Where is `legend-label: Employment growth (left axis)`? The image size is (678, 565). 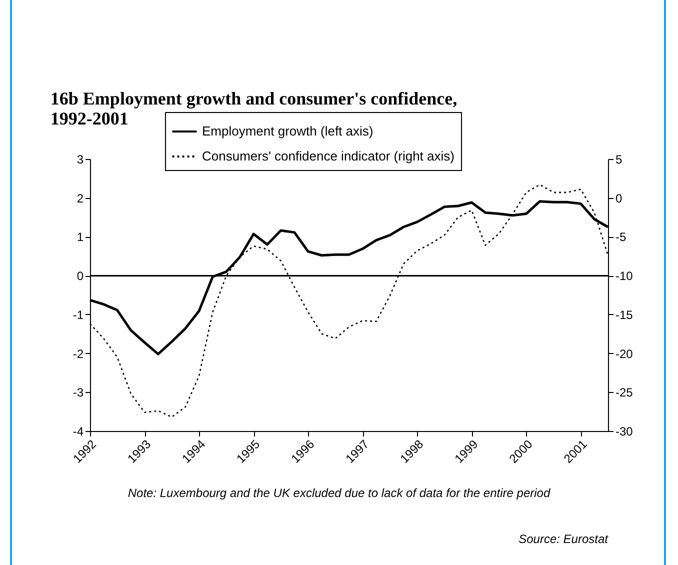
legend-label: Employment growth (left axis) is located at coordinates (288, 131).